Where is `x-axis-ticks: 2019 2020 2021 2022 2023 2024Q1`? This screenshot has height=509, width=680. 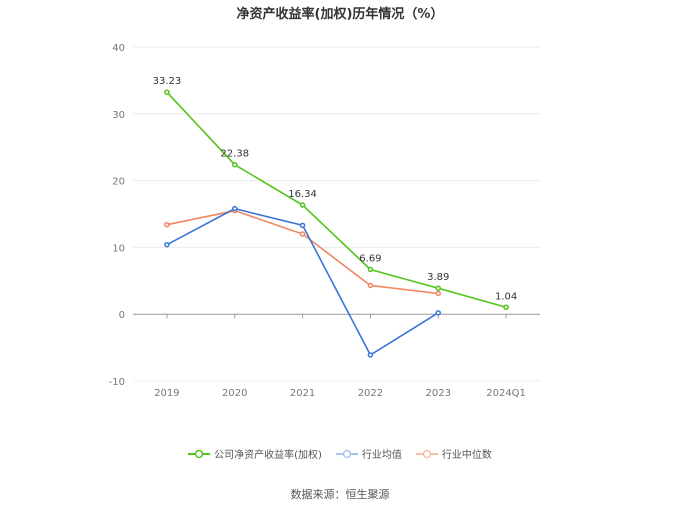 x-axis-ticks: 2019 2020 2021 2022 2023 2024Q1 is located at coordinates (340, 356).